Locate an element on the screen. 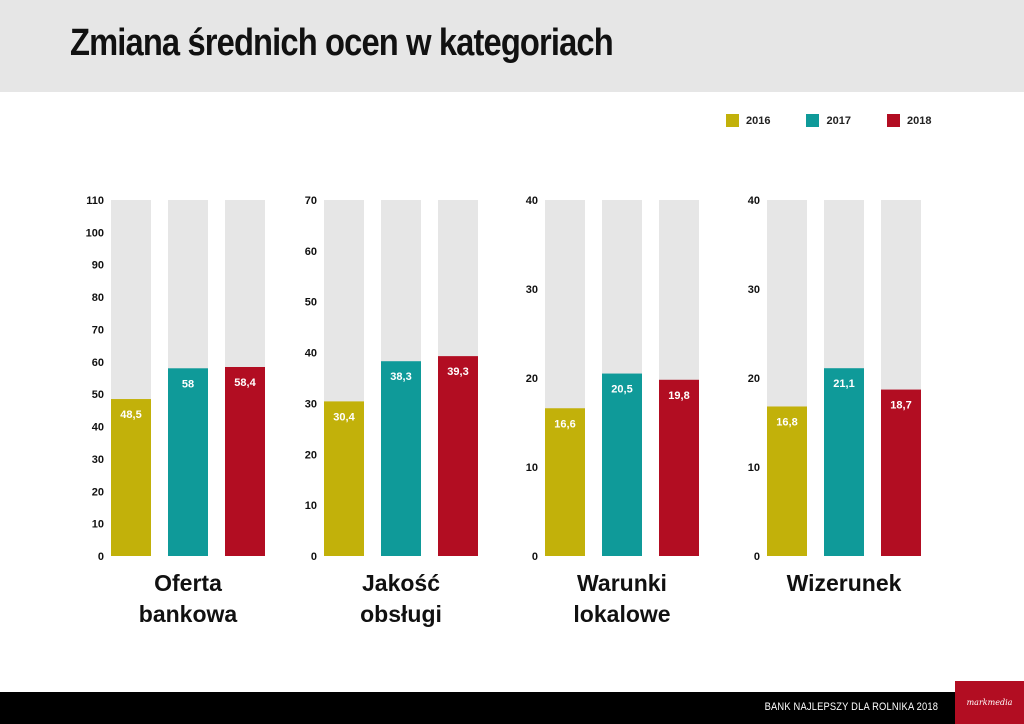 This screenshot has width=1024, height=724. footer-logo: markmedia is located at coordinates (989, 702).